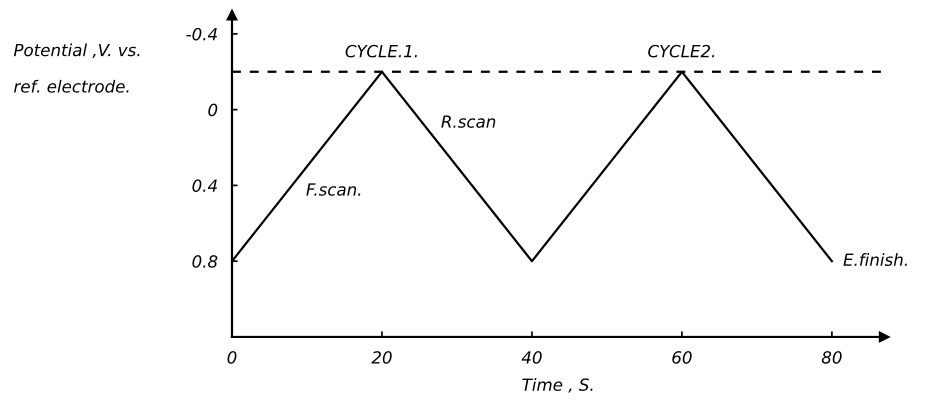 The height and width of the screenshot is (404, 928). Describe the element at coordinates (232, 357) in the screenshot. I see `x-tick-label: 0` at that location.